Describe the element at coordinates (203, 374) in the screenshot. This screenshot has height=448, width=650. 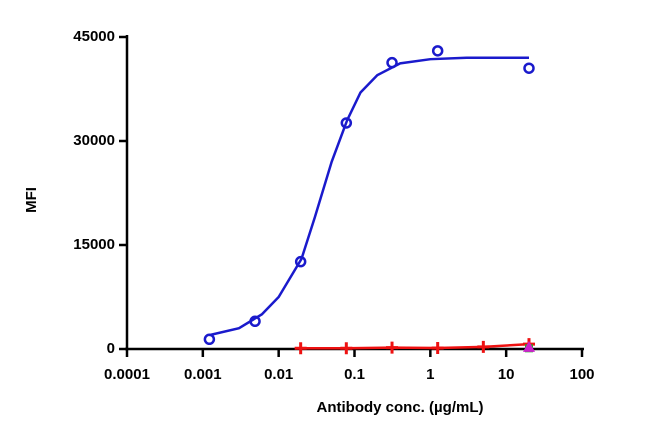
I see `x-tick-label: 0.001` at that location.